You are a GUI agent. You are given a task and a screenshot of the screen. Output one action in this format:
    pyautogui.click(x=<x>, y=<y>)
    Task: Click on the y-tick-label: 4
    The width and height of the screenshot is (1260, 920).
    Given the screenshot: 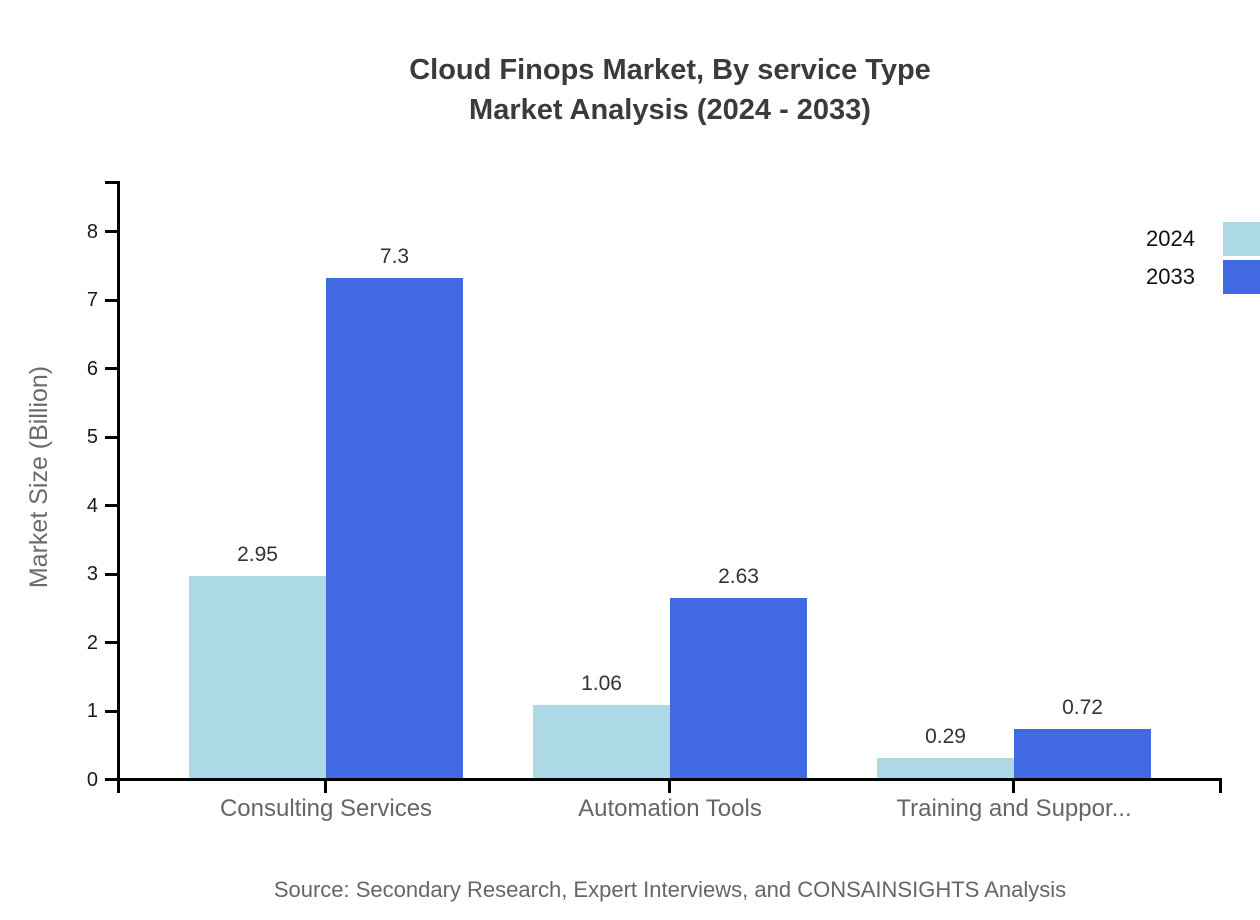 What is the action you would take?
    pyautogui.click(x=92, y=506)
    